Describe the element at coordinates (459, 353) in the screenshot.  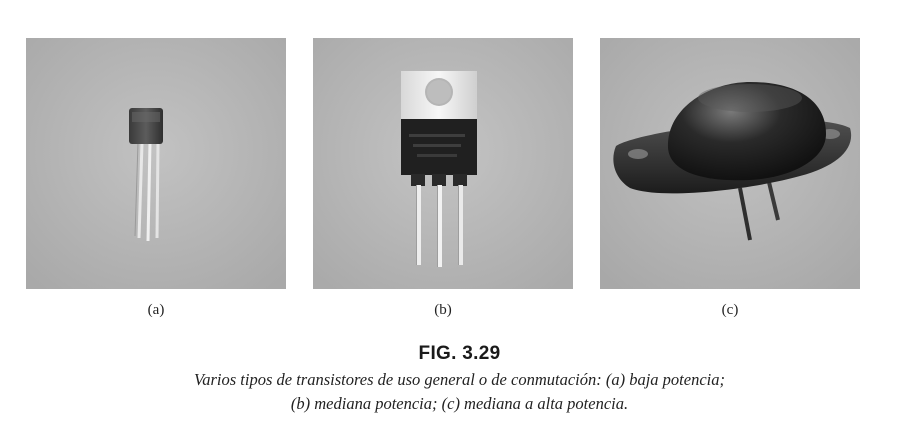
I see `figure-number: FIG. 3.29` at that location.